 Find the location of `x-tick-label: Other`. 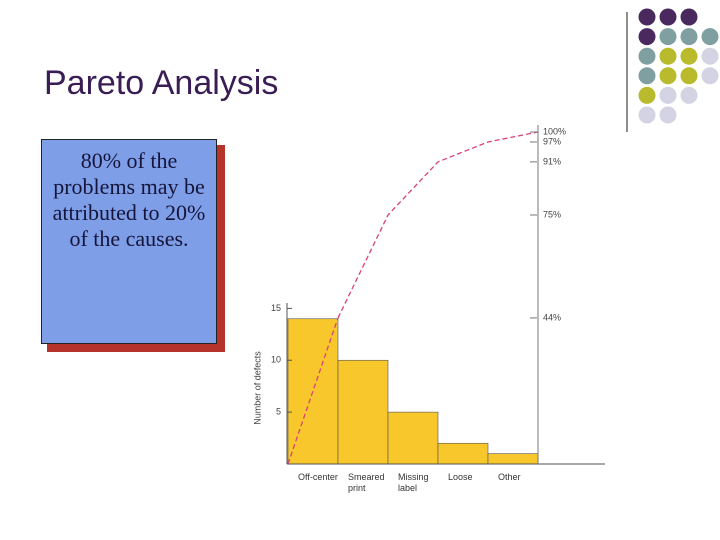

x-tick-label: Other is located at coordinates (509, 477).